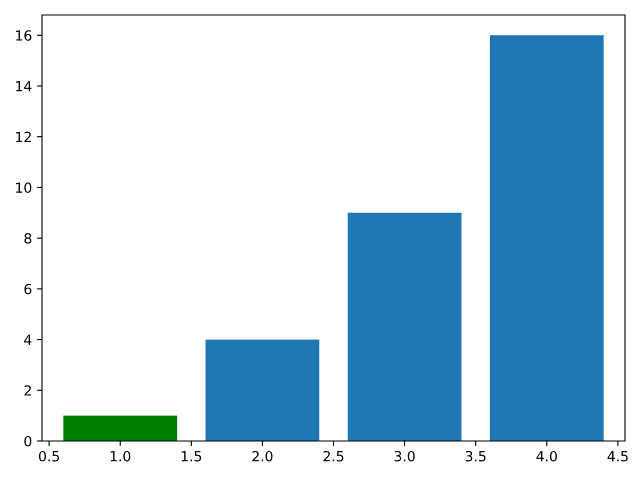 This screenshot has height=480, width=640. What do you see at coordinates (404, 456) in the screenshot?
I see `x-tick-label: 3.0` at bounding box center [404, 456].